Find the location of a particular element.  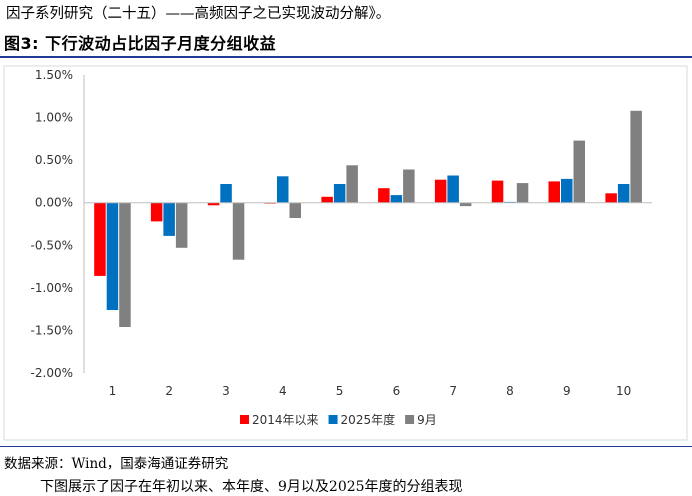

y-tick-label: -0.50% is located at coordinates (52, 245).